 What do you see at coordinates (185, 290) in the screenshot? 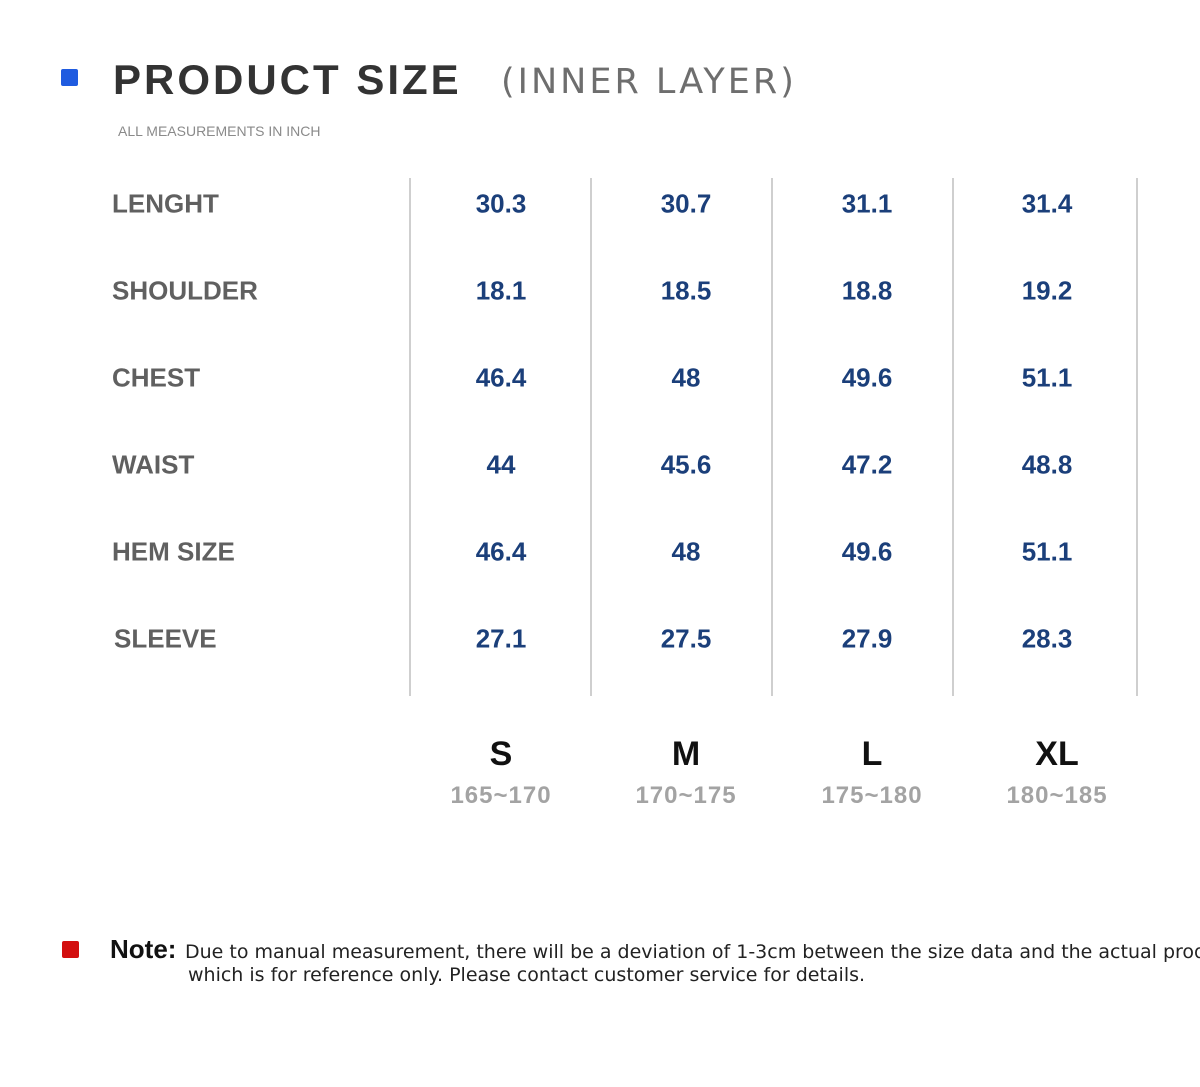
I see `row-label: SHOULDER` at bounding box center [185, 290].